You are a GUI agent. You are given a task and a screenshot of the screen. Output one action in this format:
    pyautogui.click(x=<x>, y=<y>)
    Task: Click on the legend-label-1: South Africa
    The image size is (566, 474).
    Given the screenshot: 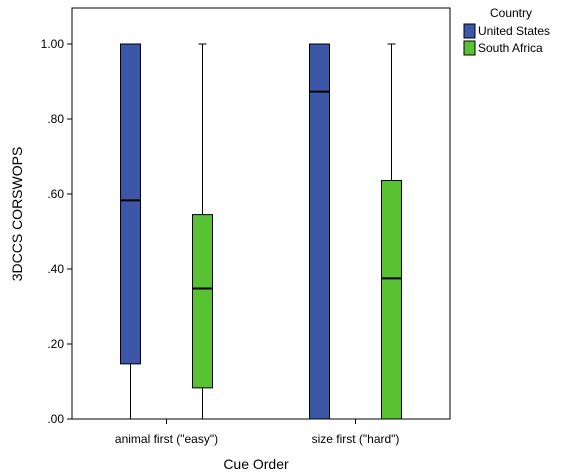 What is the action you would take?
    pyautogui.click(x=510, y=48)
    